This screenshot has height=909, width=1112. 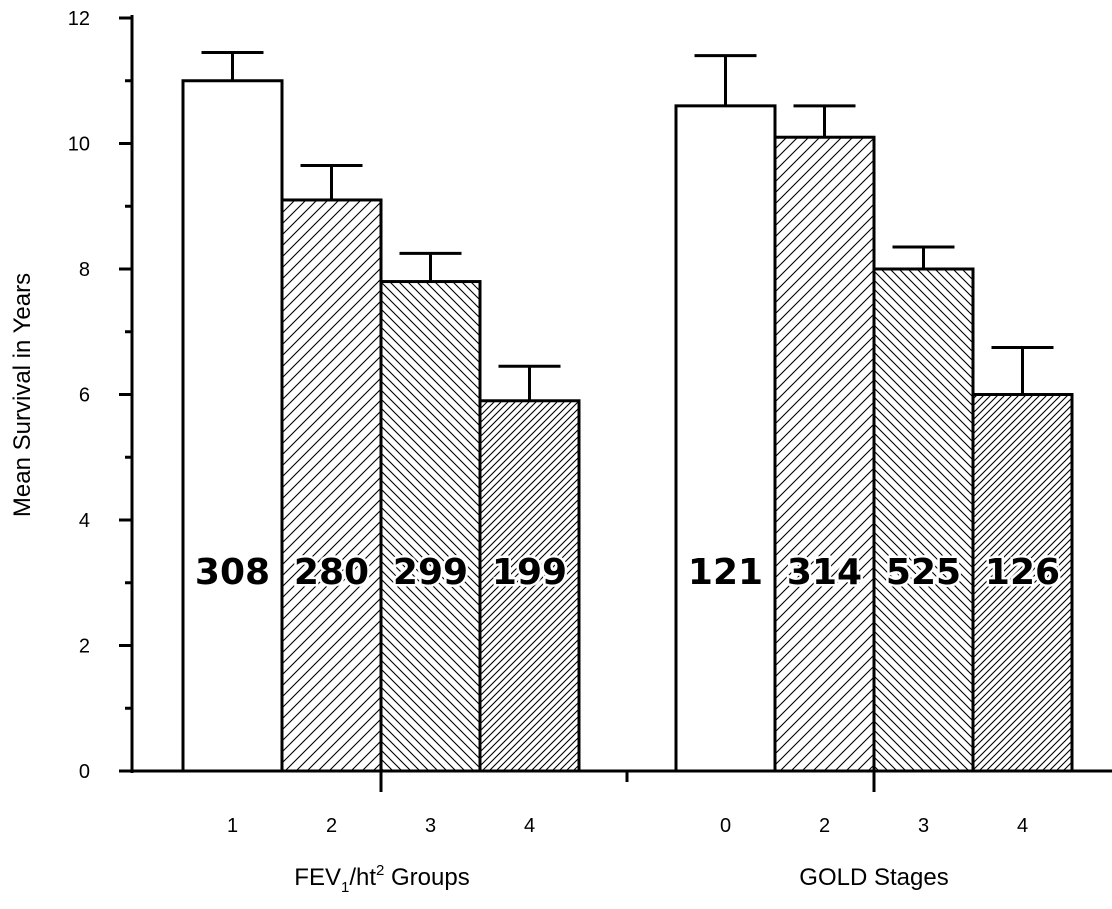 I want to click on x-ticks: 1 2 3 4 0 2 3 4, so click(x=627, y=804).